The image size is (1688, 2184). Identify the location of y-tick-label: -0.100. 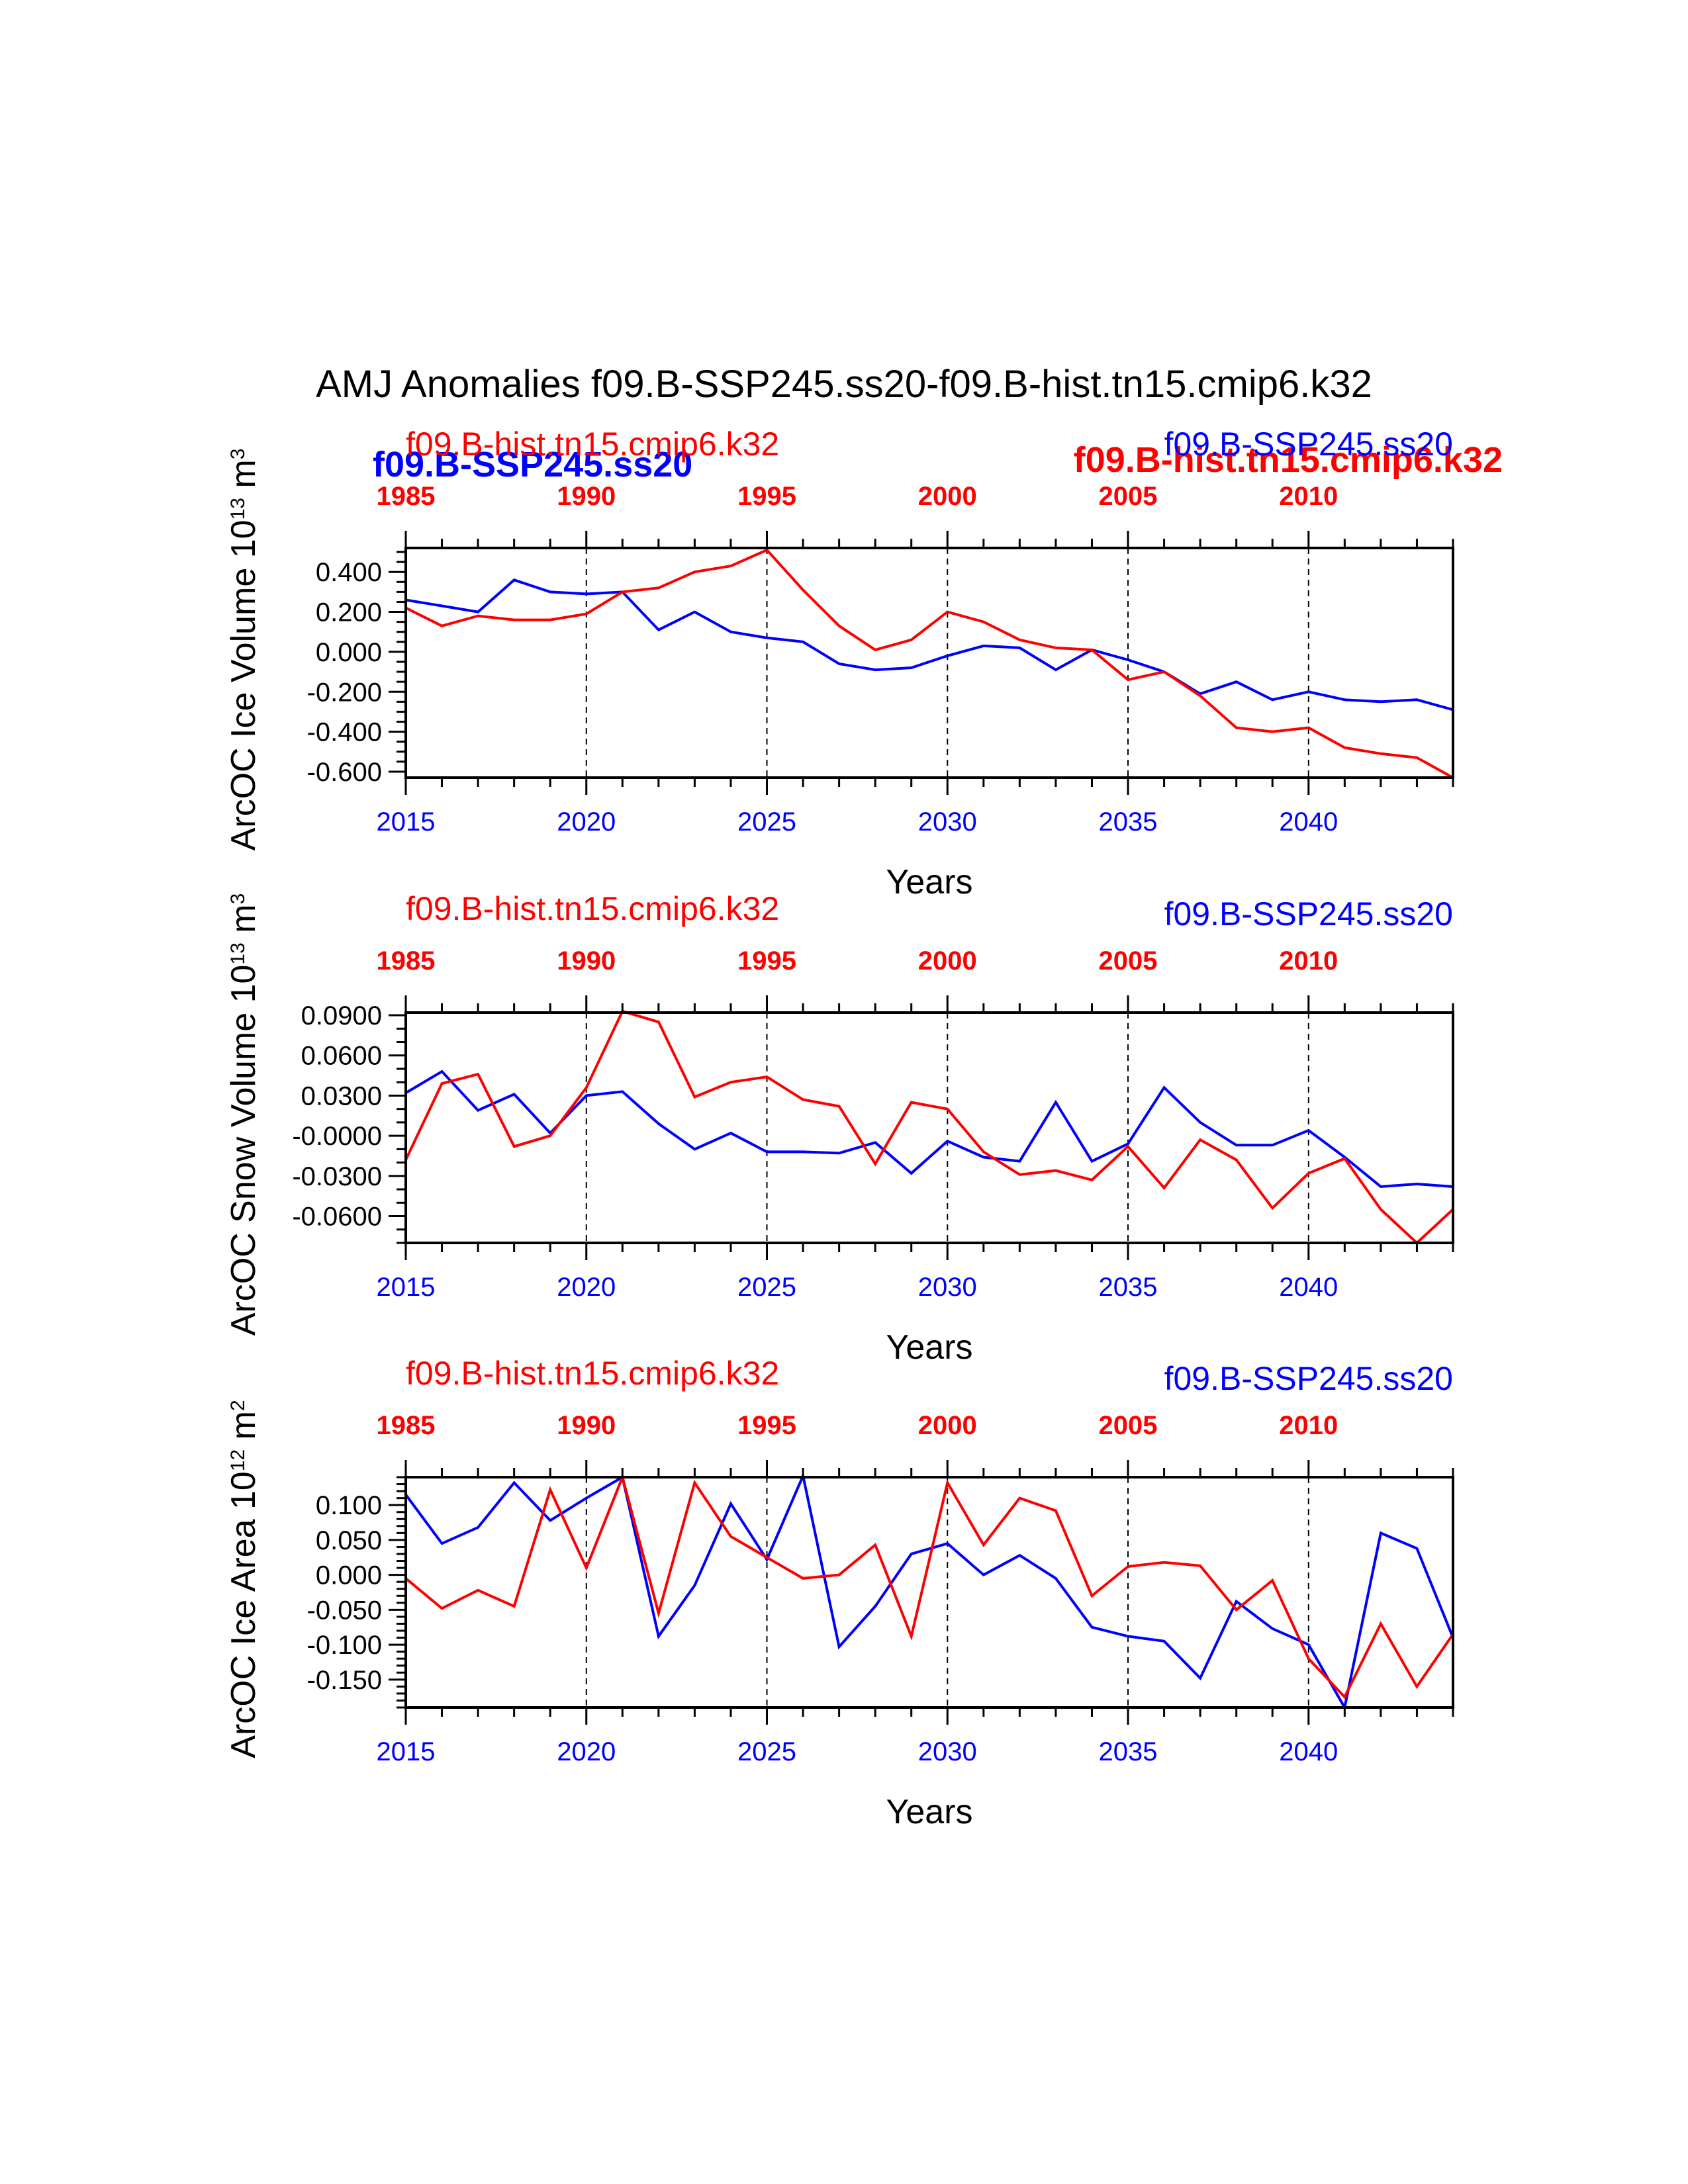
(344, 1645).